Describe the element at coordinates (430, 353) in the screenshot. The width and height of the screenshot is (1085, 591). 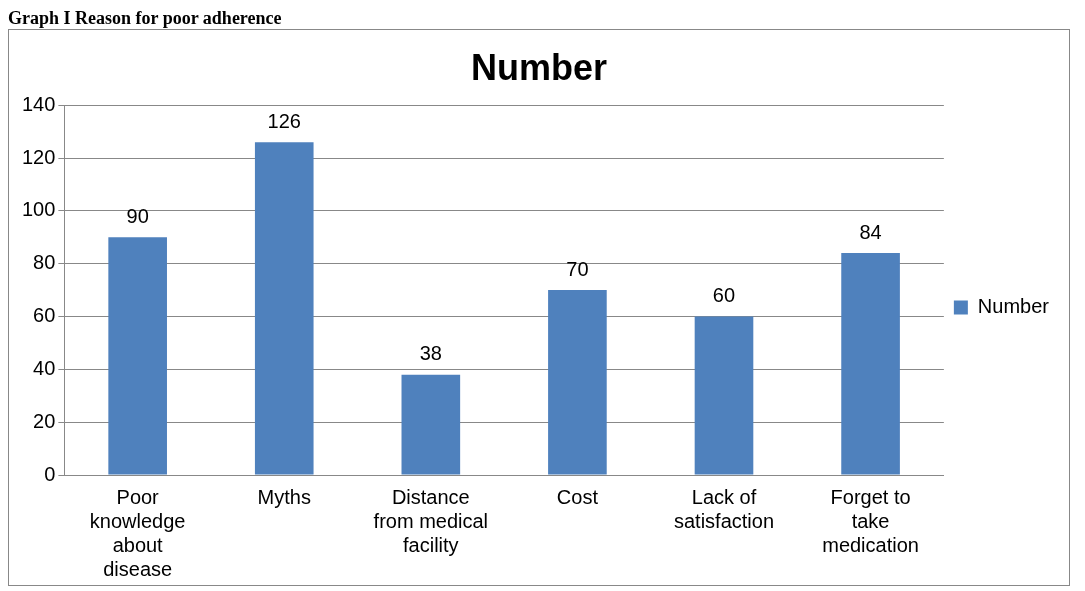
I see `data-label: 38` at that location.